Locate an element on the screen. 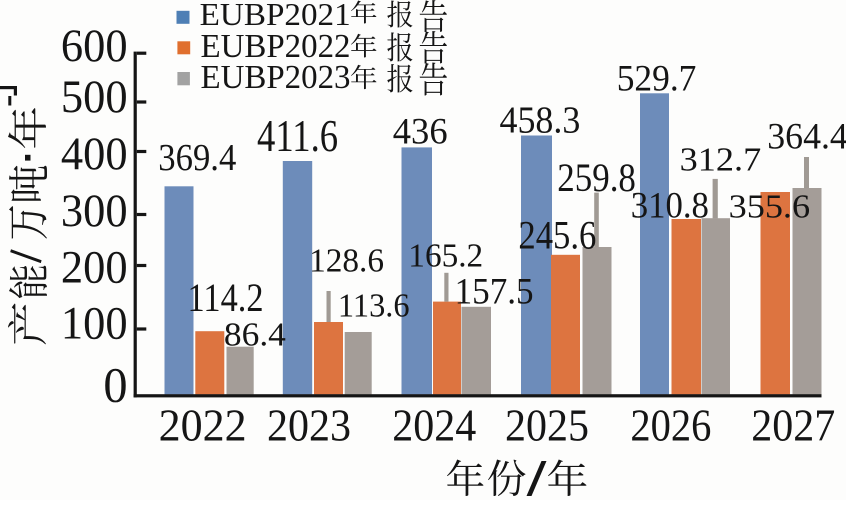  svg-text: 157.5 is located at coordinates (494, 291).